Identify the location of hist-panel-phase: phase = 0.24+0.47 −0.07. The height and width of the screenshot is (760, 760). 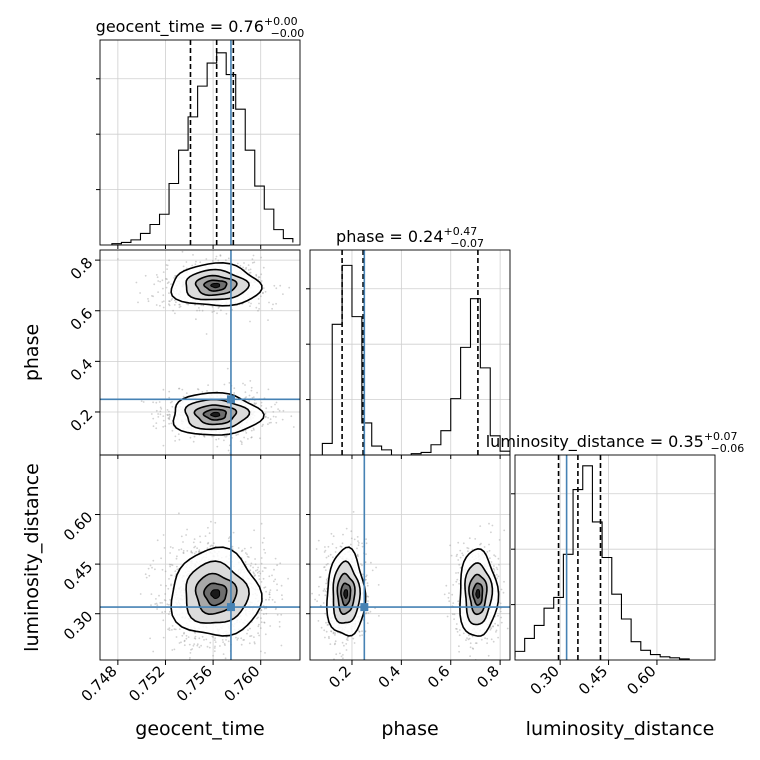
(408, 340).